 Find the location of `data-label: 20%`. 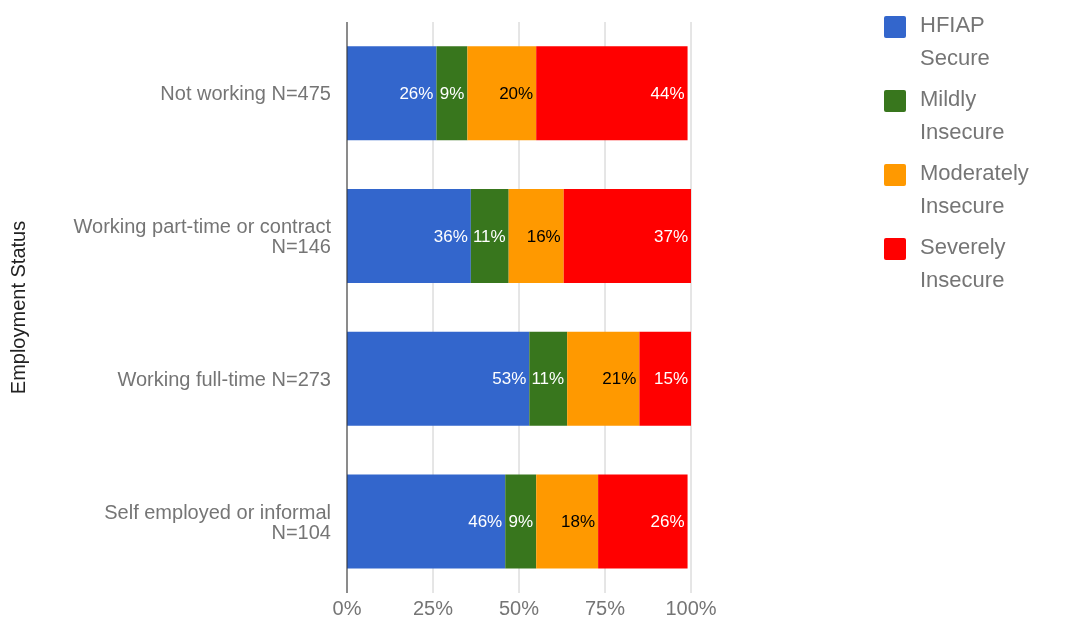

data-label: 20% is located at coordinates (516, 93).